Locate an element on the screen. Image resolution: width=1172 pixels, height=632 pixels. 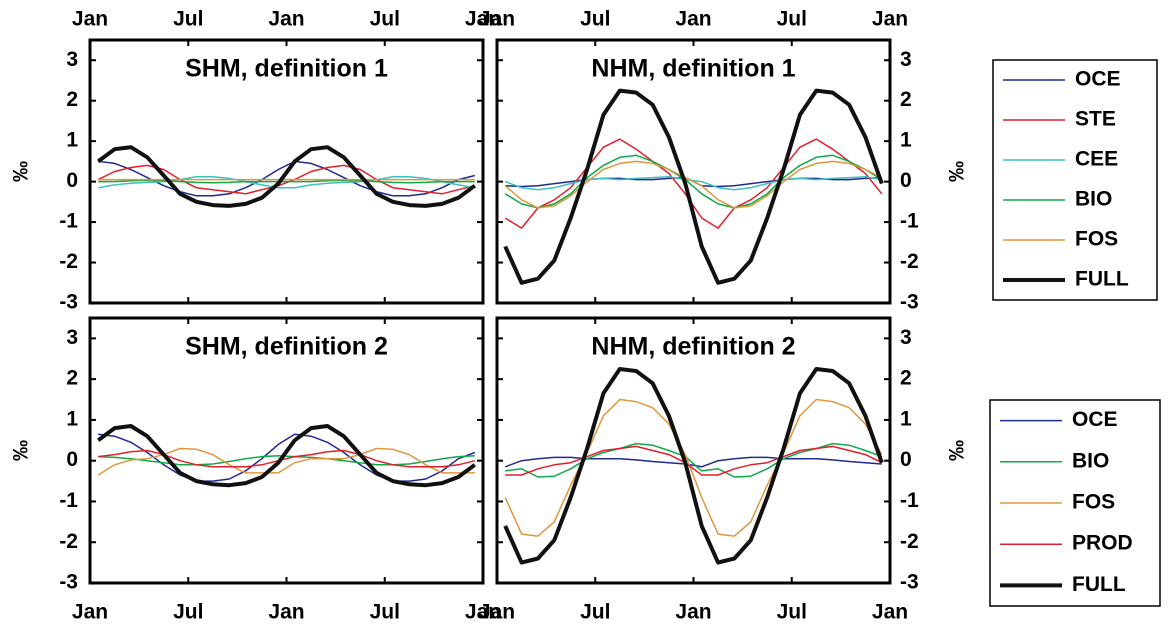
legend-label: STE is located at coordinates (1095, 119).